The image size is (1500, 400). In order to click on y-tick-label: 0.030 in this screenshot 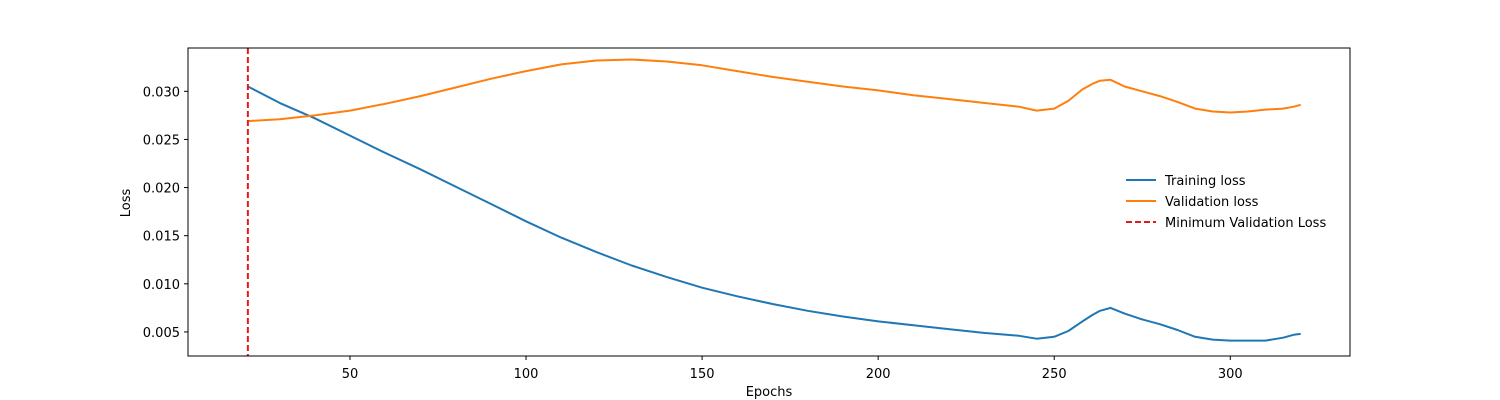, I will do `click(161, 92)`.